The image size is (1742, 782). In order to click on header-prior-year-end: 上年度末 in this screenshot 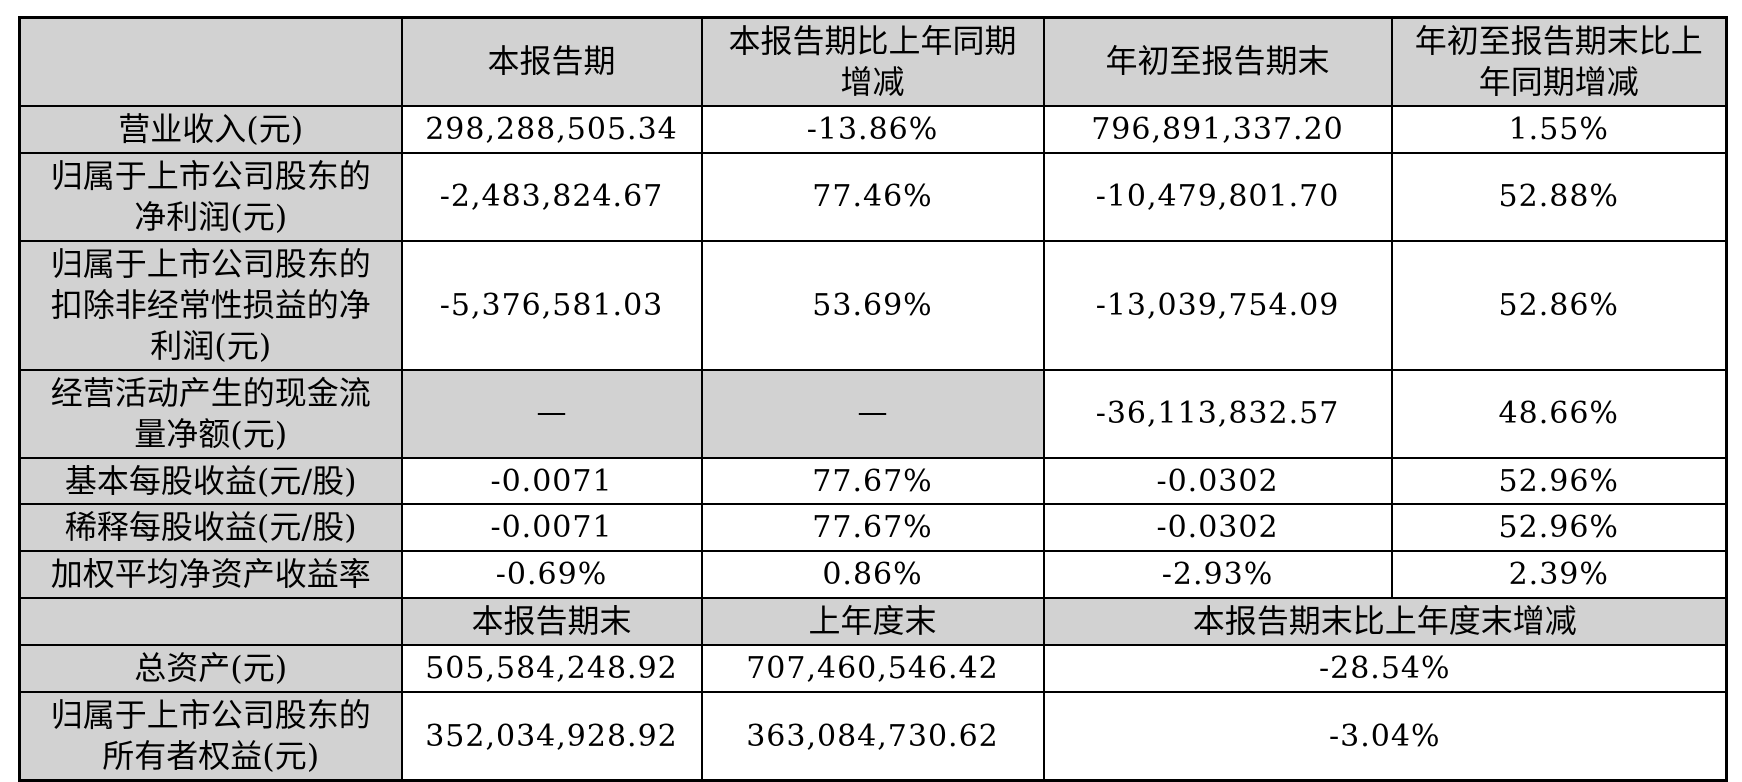, I will do `click(872, 622)`.